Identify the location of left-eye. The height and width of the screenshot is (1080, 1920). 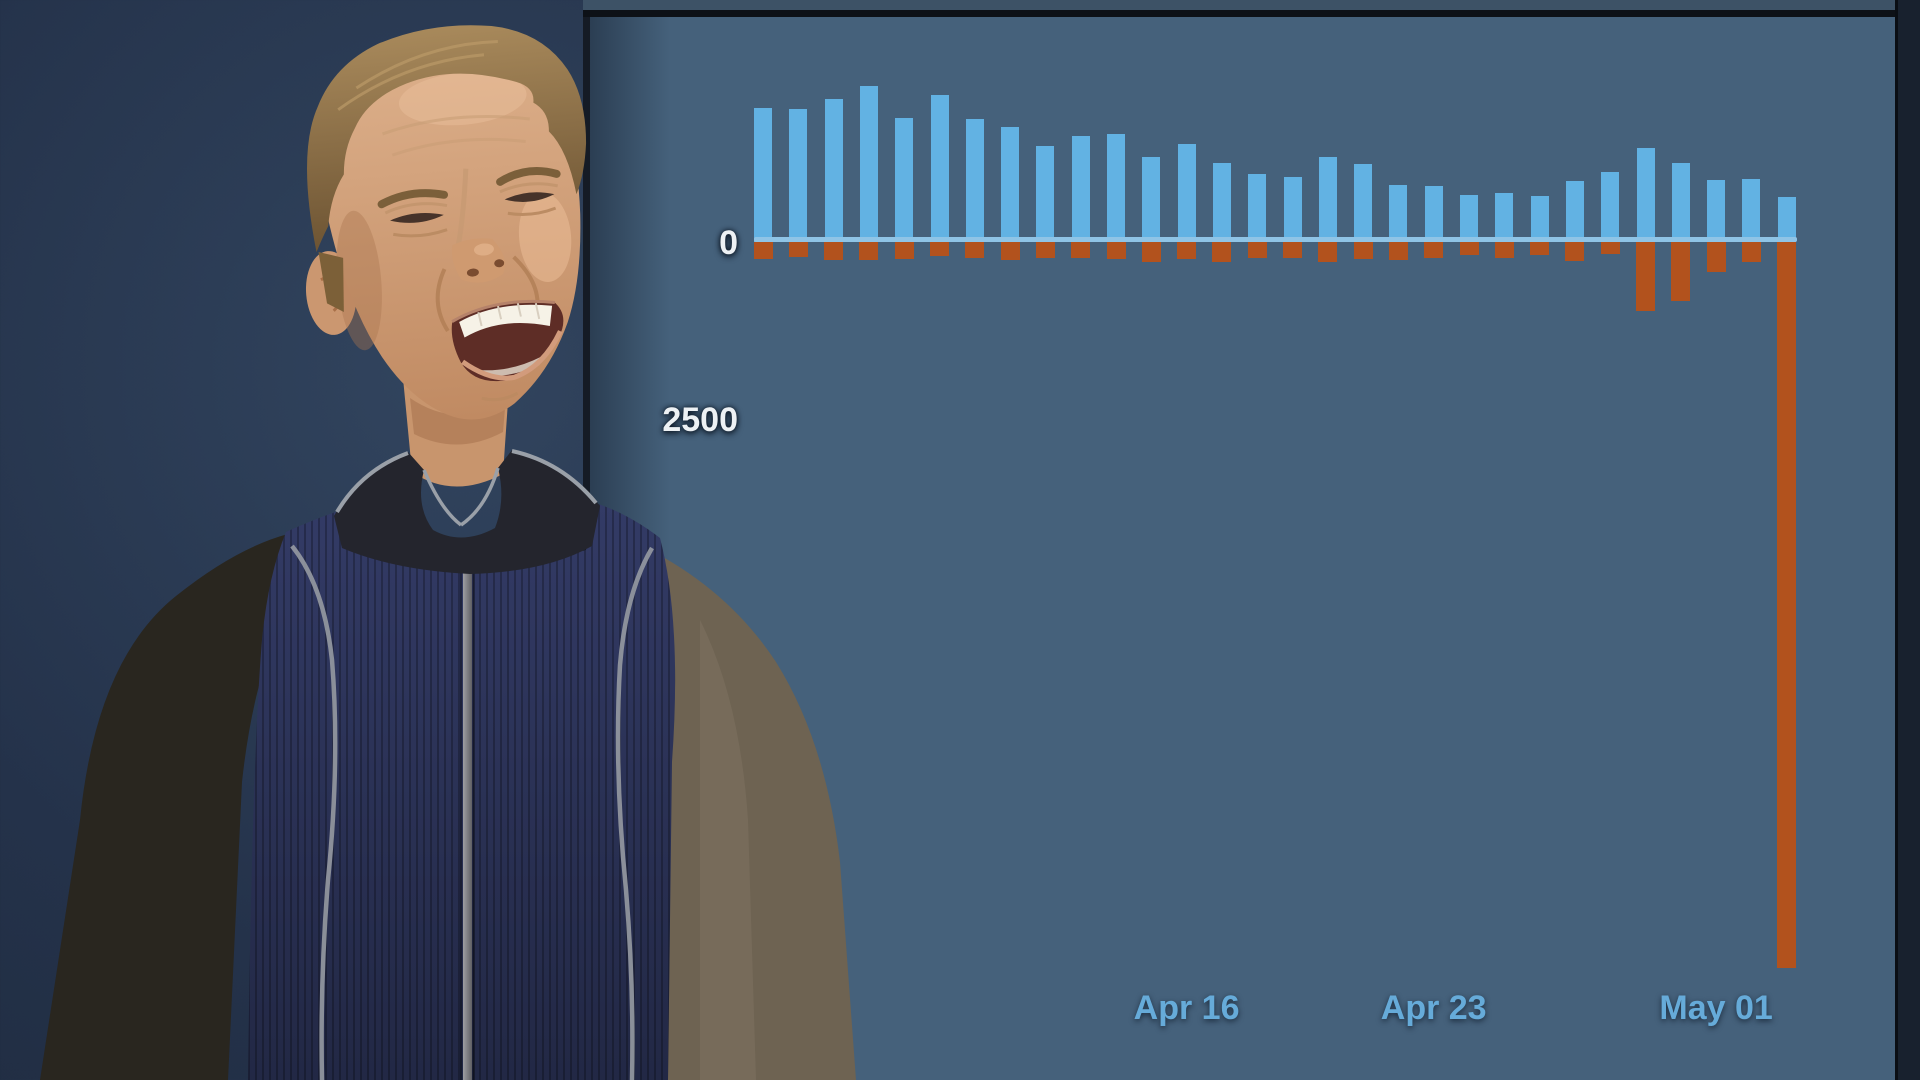
(417, 218).